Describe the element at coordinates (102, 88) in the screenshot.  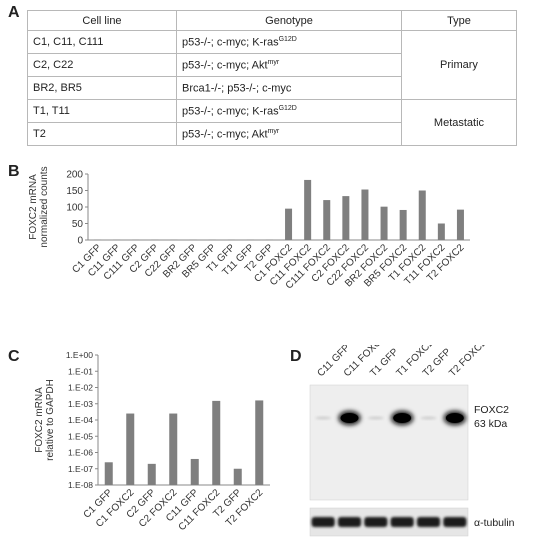
I see `cell-line: BR2, BR5` at that location.